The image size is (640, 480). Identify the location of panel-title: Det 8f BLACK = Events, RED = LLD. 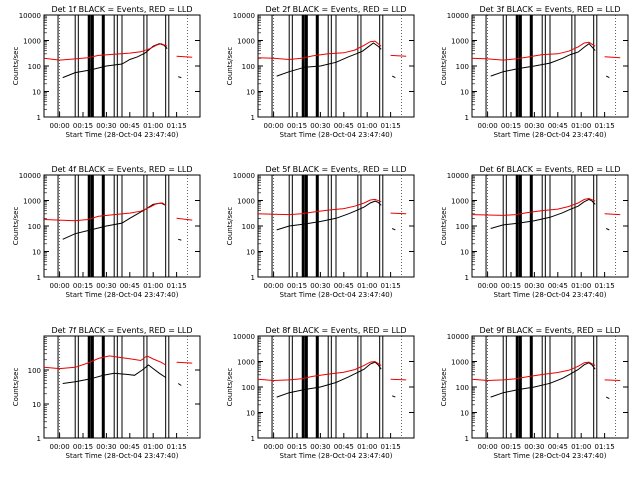
(335, 330).